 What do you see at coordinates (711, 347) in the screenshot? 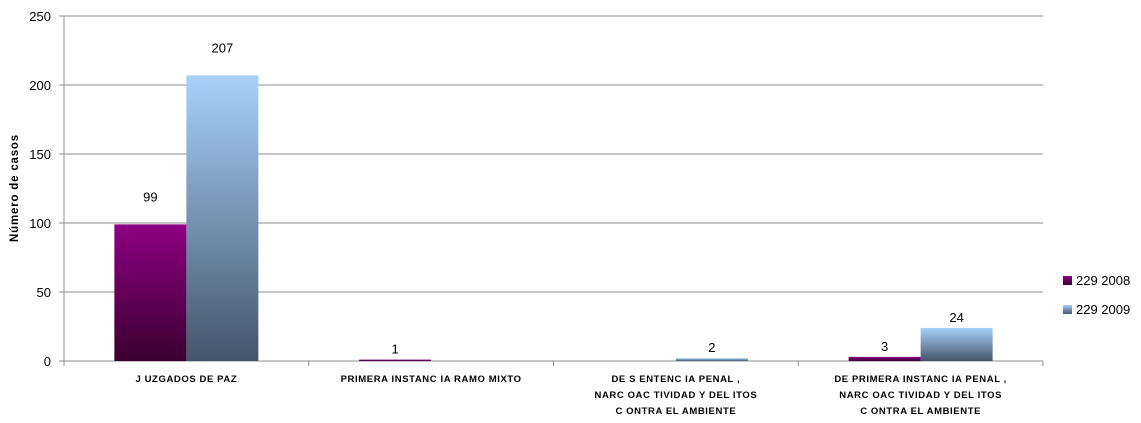
I see `data-label: 2` at bounding box center [711, 347].